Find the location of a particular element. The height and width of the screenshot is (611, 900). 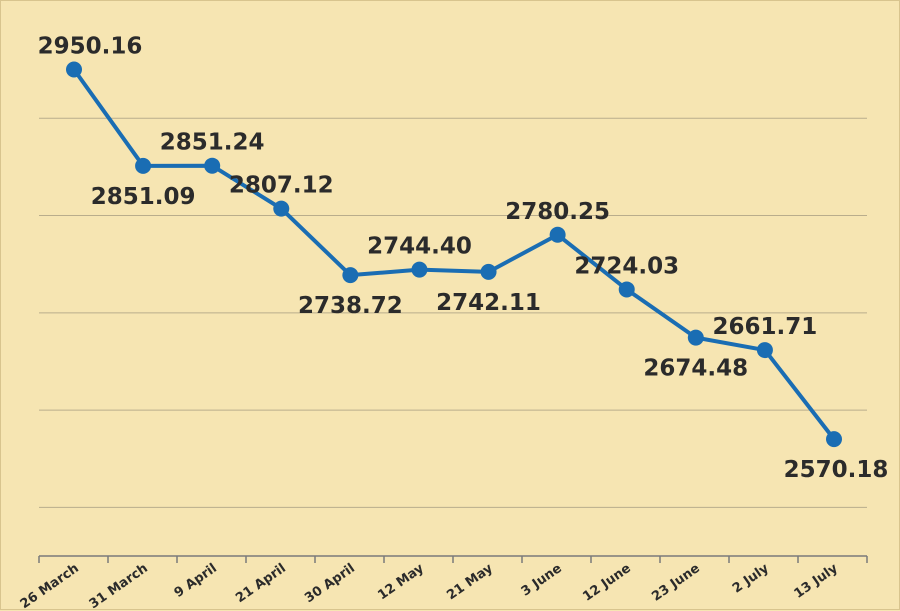

x-tick-label: 21 May is located at coordinates (470, 582).